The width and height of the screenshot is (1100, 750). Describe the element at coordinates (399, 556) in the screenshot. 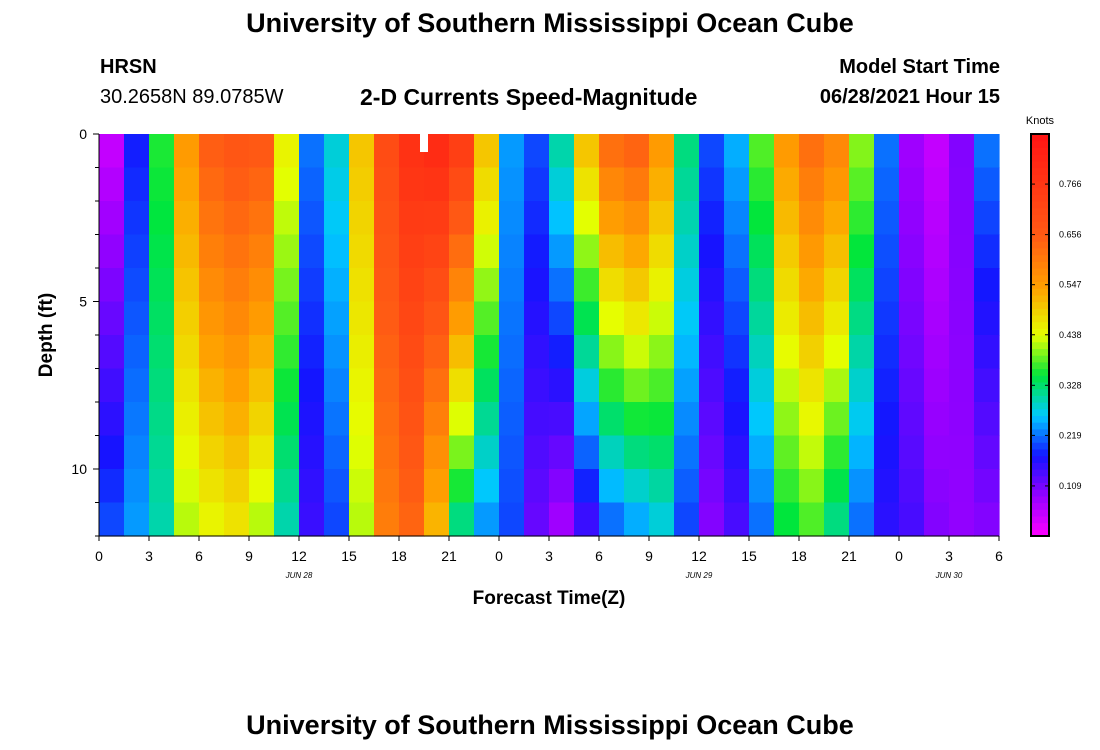

I see `x-tick-label: 18` at that location.